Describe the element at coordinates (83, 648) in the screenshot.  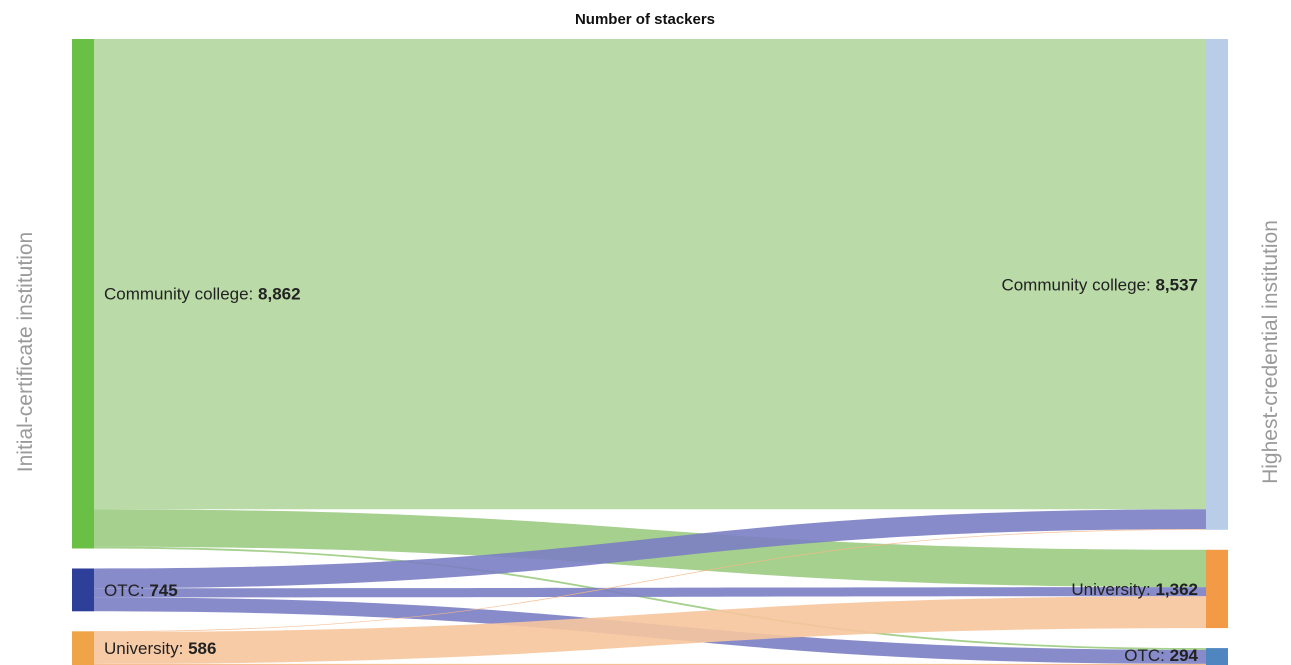
I see `source-node-univ` at that location.